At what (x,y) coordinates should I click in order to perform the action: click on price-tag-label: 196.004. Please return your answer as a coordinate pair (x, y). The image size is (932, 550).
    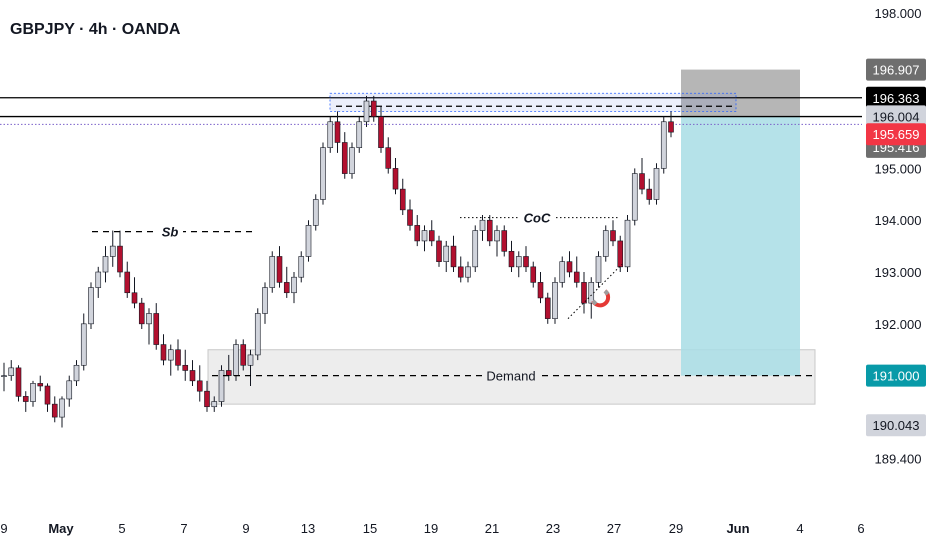
    Looking at the image, I should click on (896, 116).